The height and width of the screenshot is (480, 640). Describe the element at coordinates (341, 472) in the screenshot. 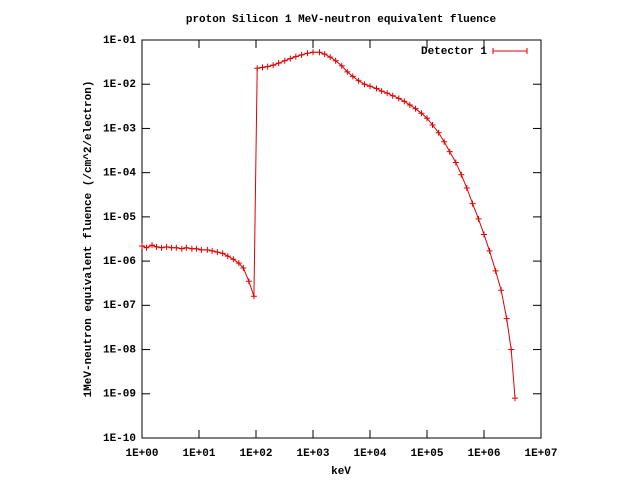

I see `x-axis-label: keV` at that location.